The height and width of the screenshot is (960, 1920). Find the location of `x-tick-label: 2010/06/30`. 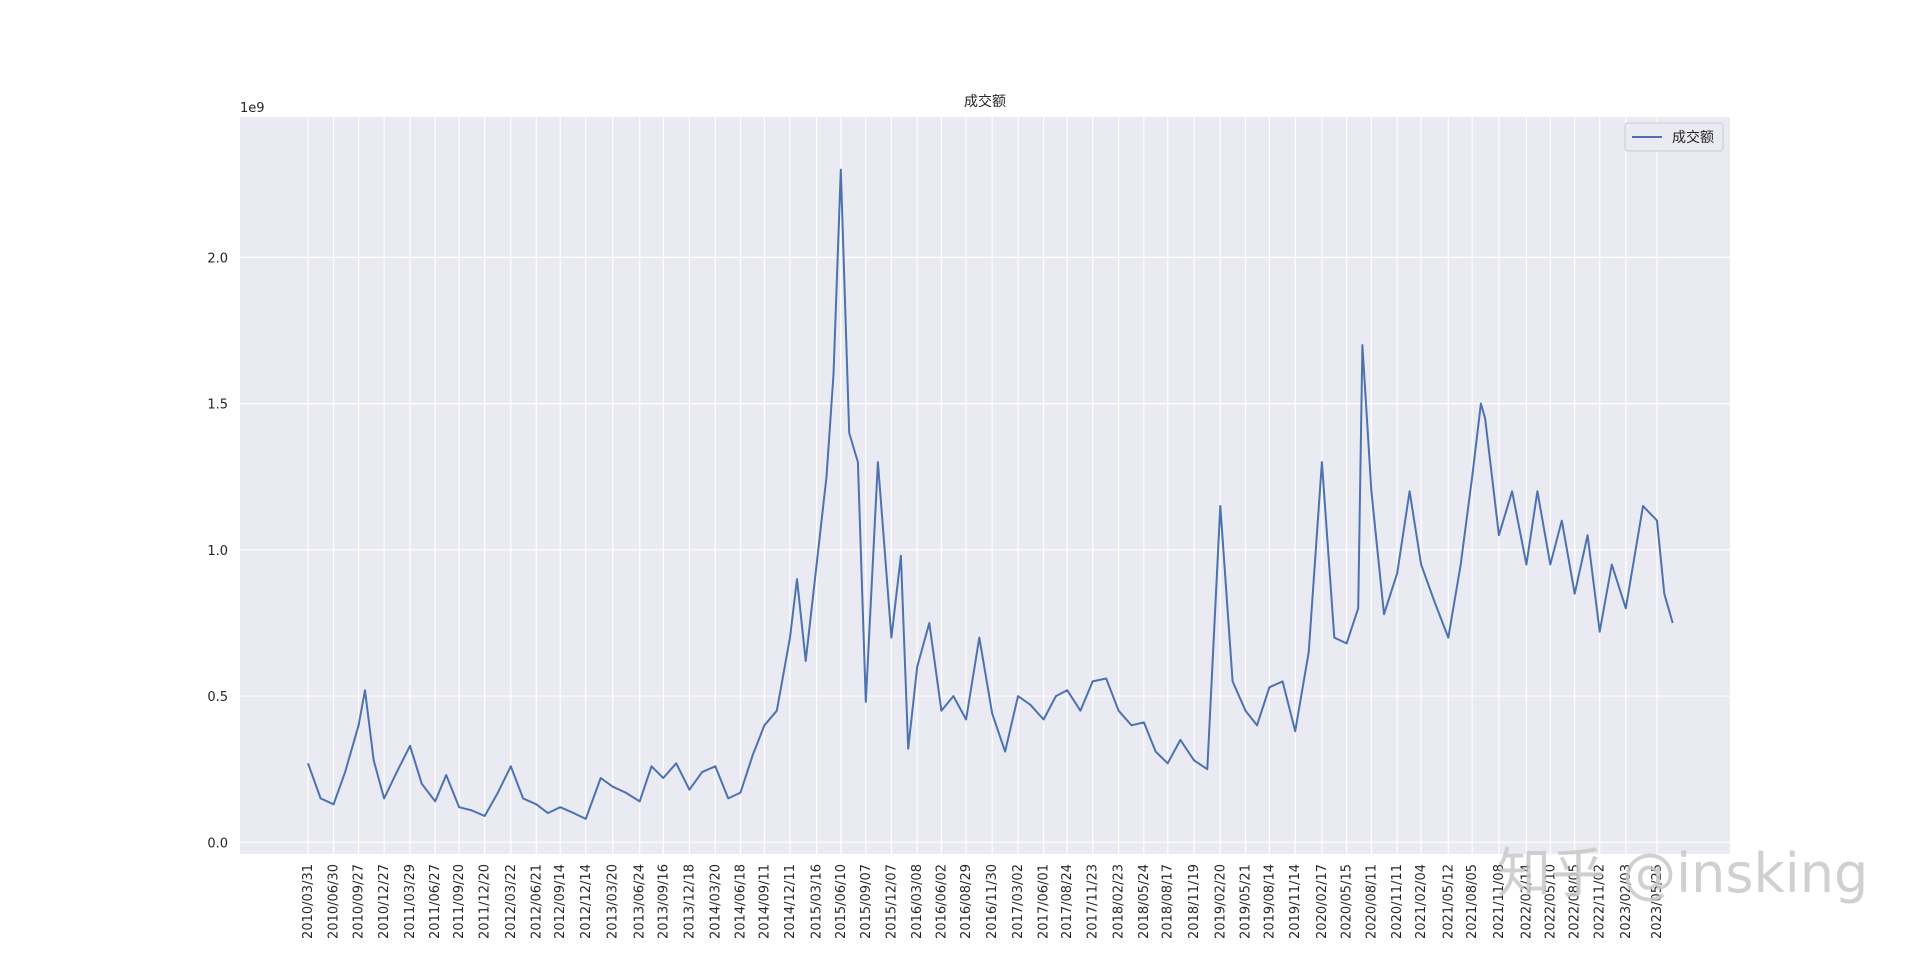

x-tick-label: 2010/06/30 is located at coordinates (334, 901).